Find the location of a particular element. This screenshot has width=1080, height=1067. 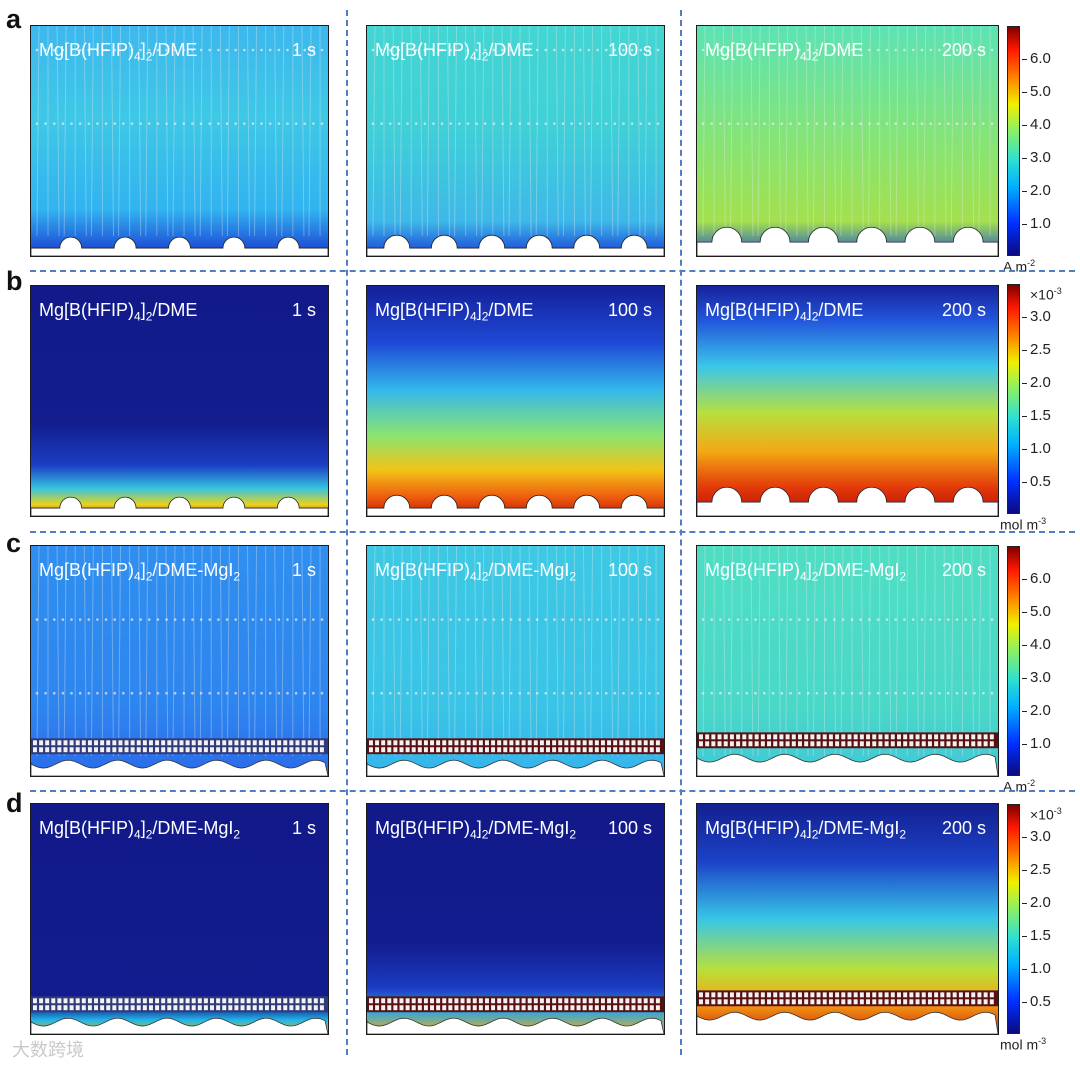

panel-title: Mg[B(HFIP)4]2/DME-MgI2 is located at coordinates (475, 572).